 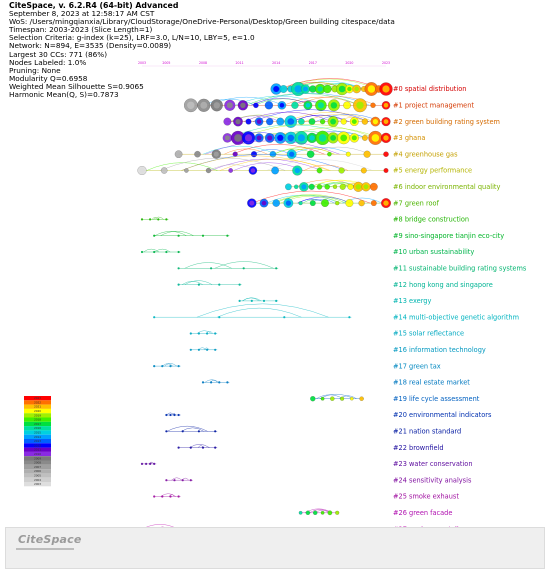 I want to click on cluster-label: #13 exergy, so click(x=412, y=301).